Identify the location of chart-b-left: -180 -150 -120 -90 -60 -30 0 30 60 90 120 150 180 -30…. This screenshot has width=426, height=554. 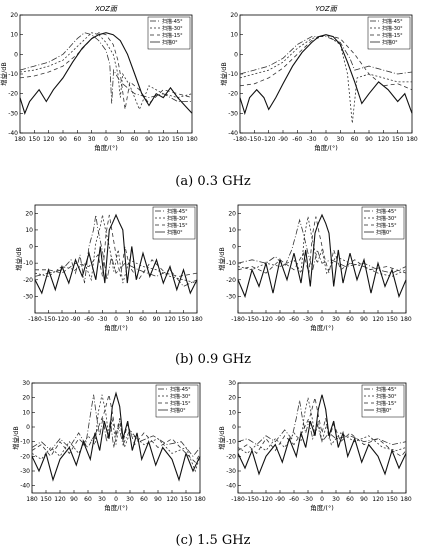
(108, 268).